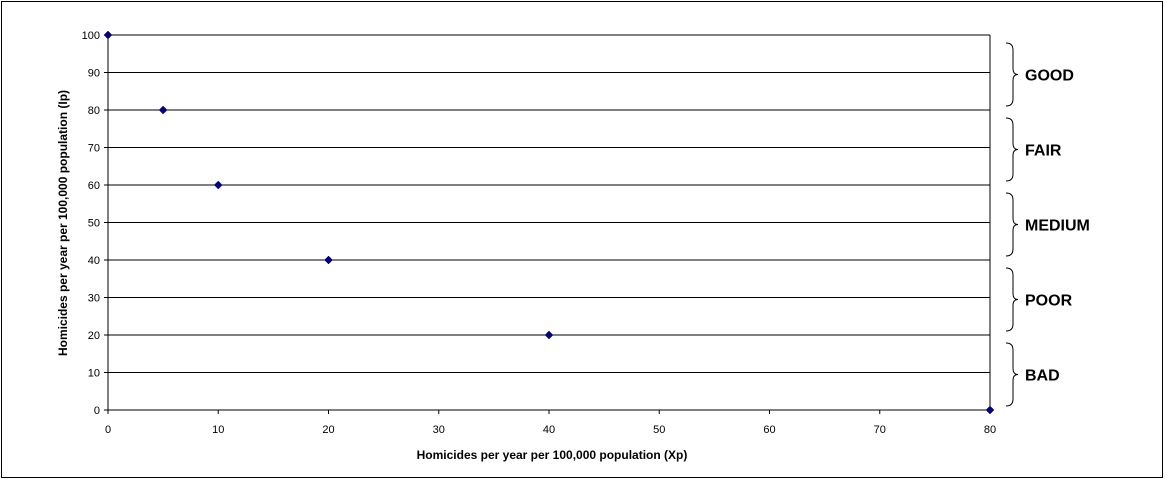  I want to click on y-tick-label: 20, so click(94, 336).